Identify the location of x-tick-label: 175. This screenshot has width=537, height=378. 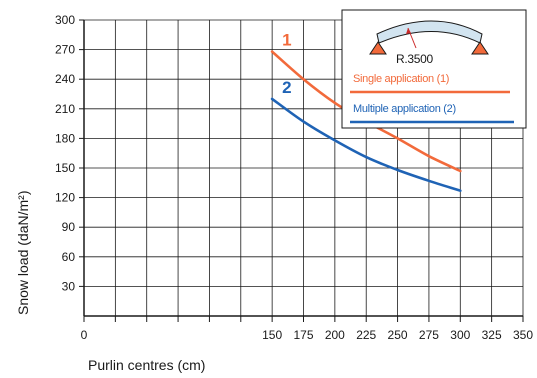
(303, 335).